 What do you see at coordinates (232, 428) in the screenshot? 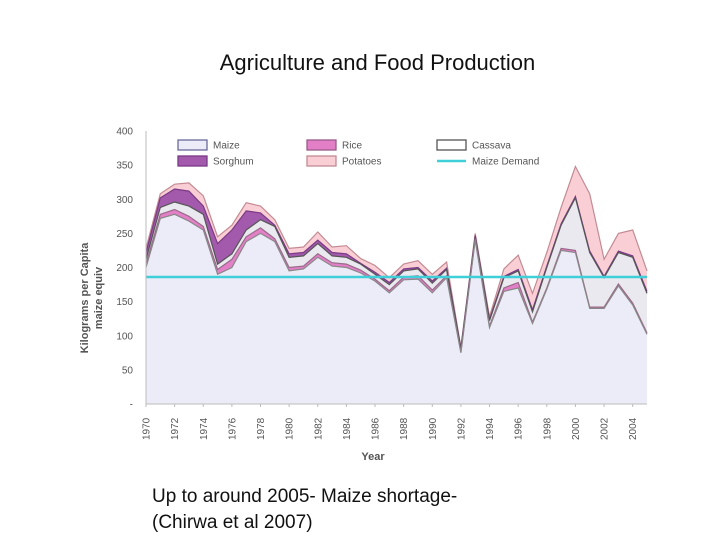
I see `x-tick-label: 1976` at bounding box center [232, 428].